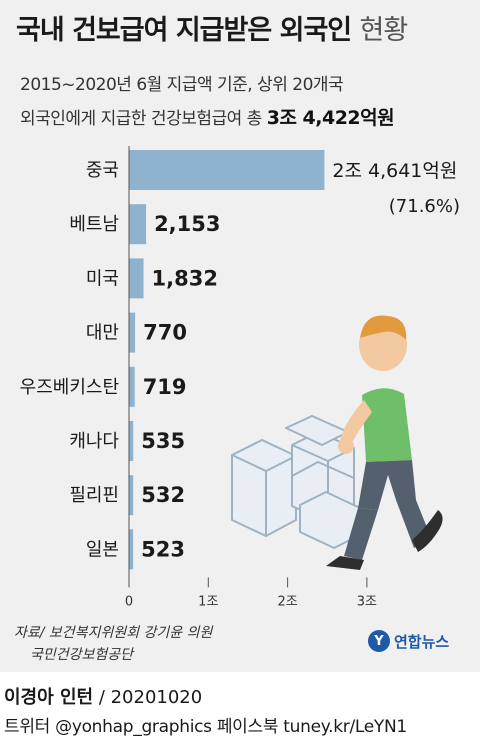  I want to click on category-label-5: 캐나다, so click(94, 441).